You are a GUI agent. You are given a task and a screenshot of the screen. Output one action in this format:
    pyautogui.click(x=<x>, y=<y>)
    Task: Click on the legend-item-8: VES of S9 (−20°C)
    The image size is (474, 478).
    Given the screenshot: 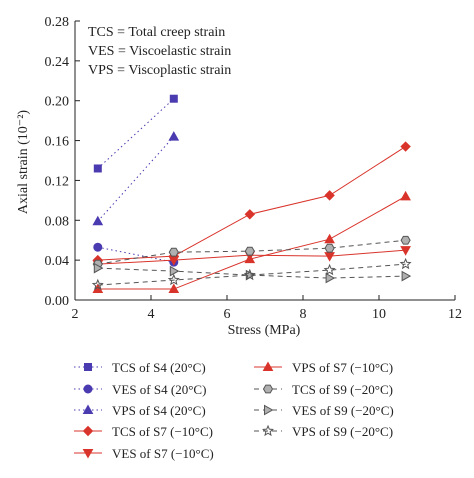 What is the action you would take?
    pyautogui.click(x=324, y=410)
    